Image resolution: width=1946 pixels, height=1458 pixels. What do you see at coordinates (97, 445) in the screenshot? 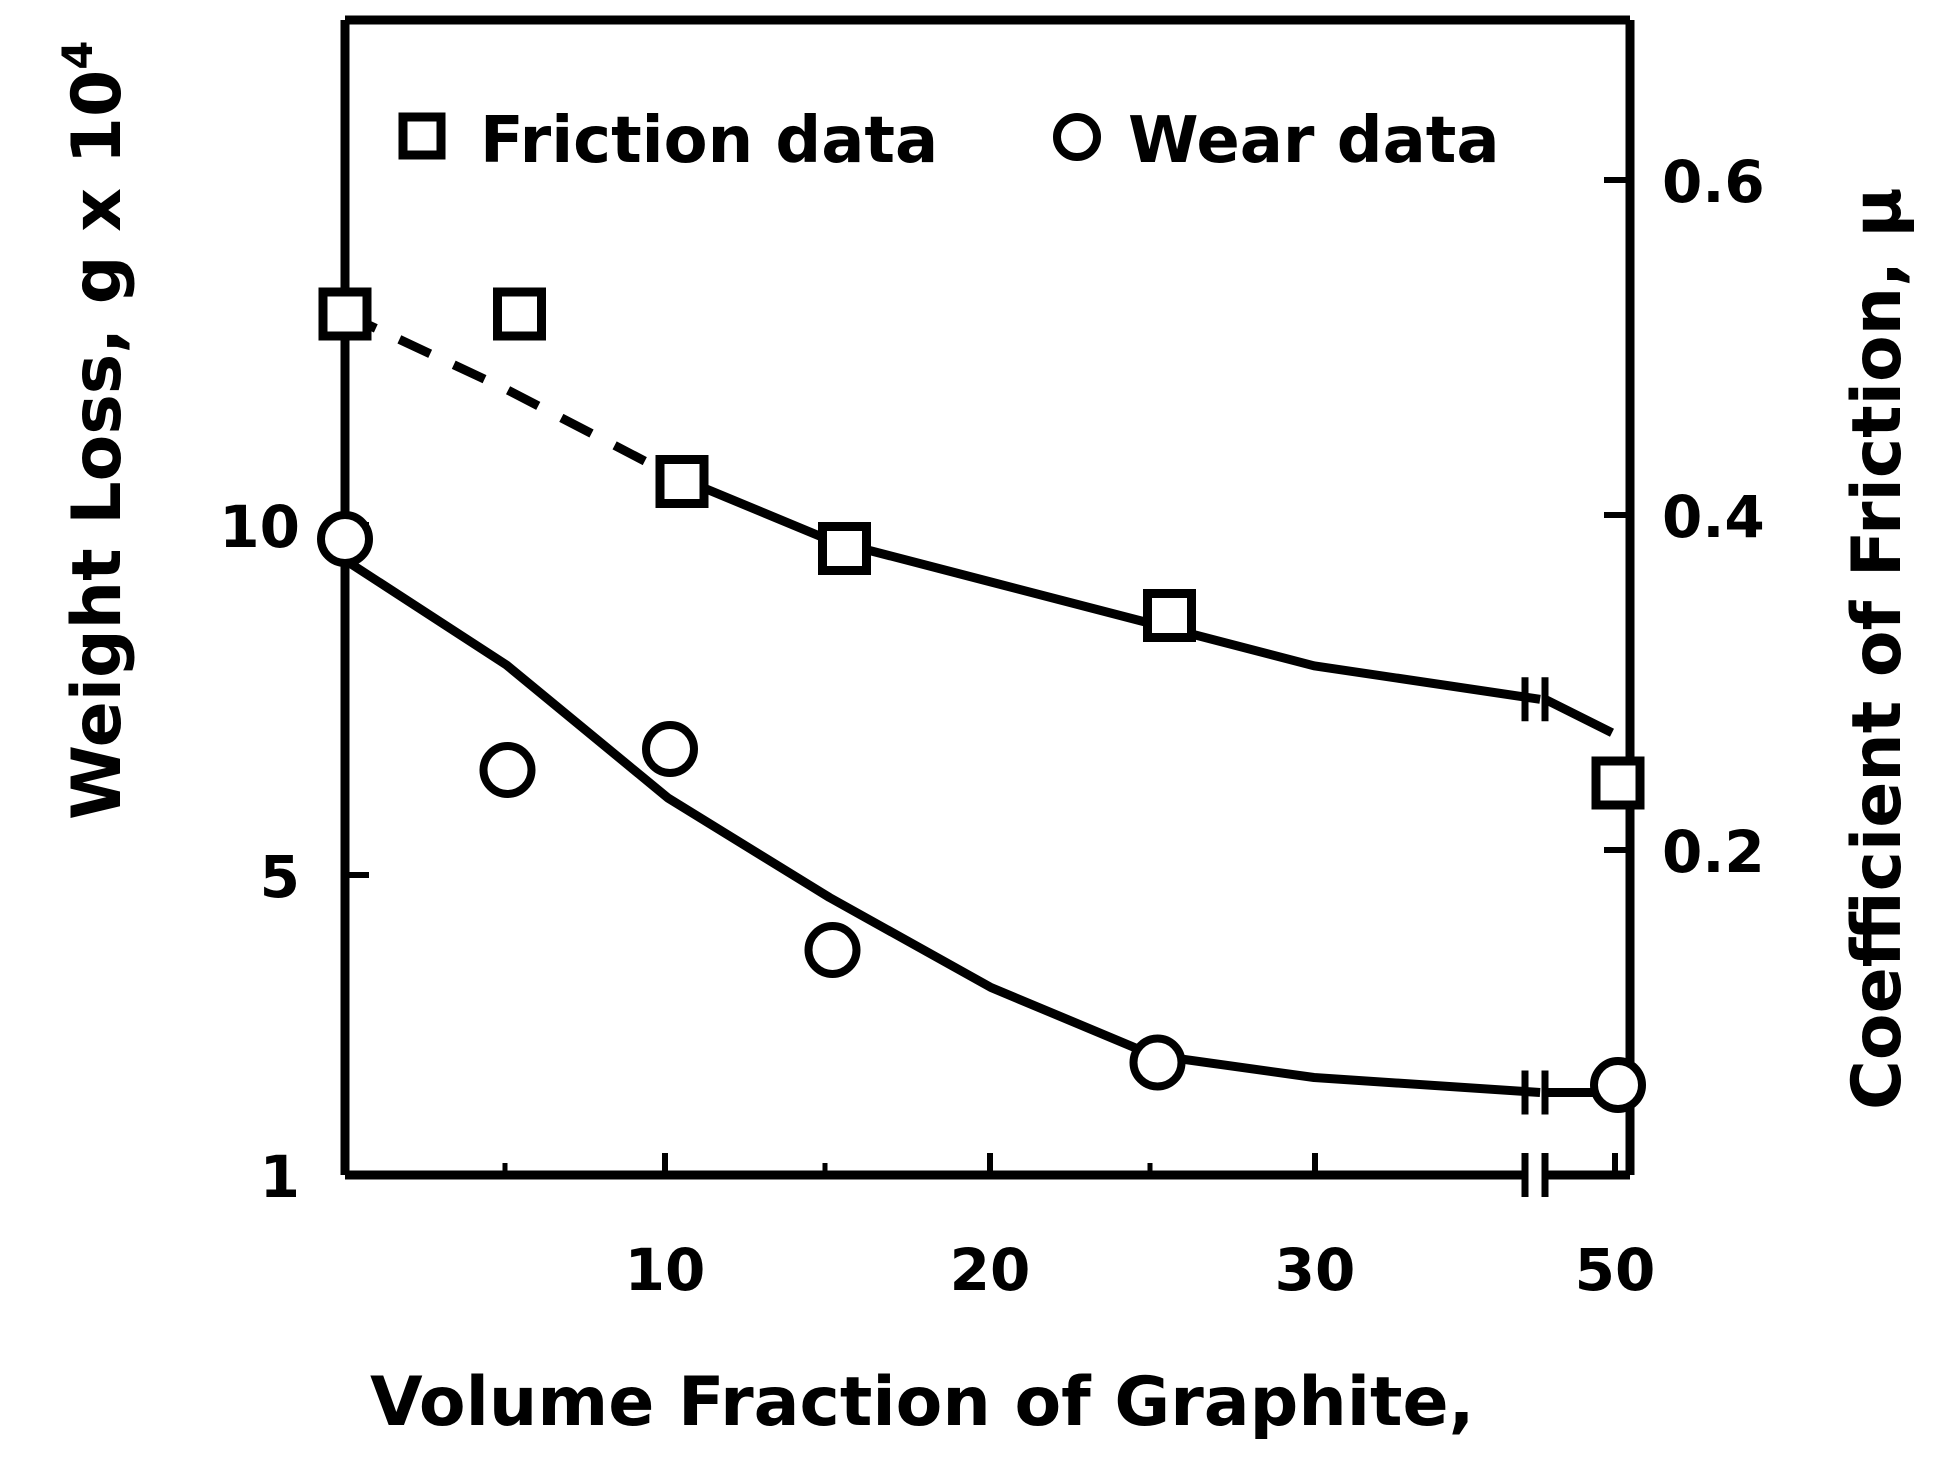
I see `y-left-axis-label-text: Weight Loss, g x 10` at bounding box center [97, 445].